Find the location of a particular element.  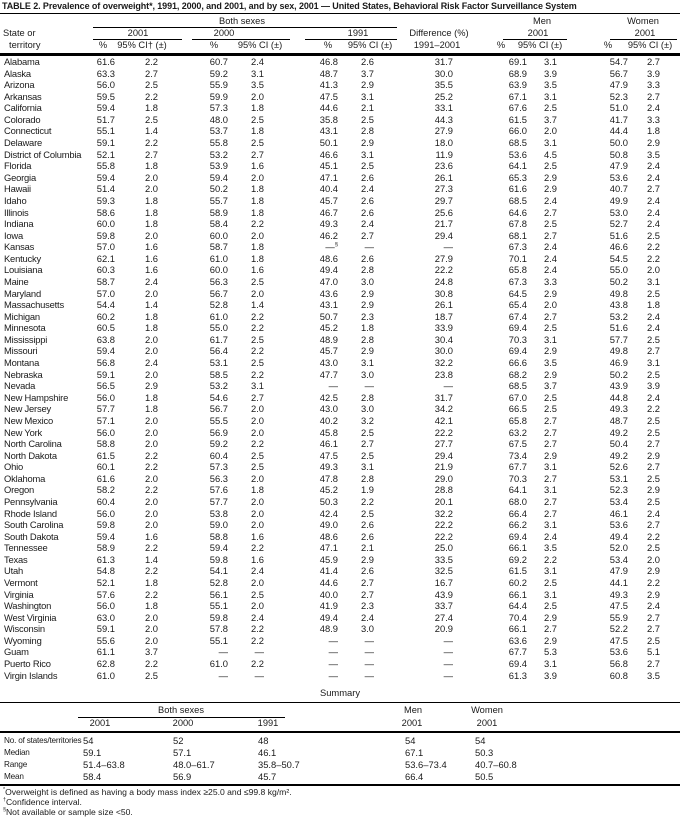

value-cell: 35.8 is located at coordinates (328, 119).